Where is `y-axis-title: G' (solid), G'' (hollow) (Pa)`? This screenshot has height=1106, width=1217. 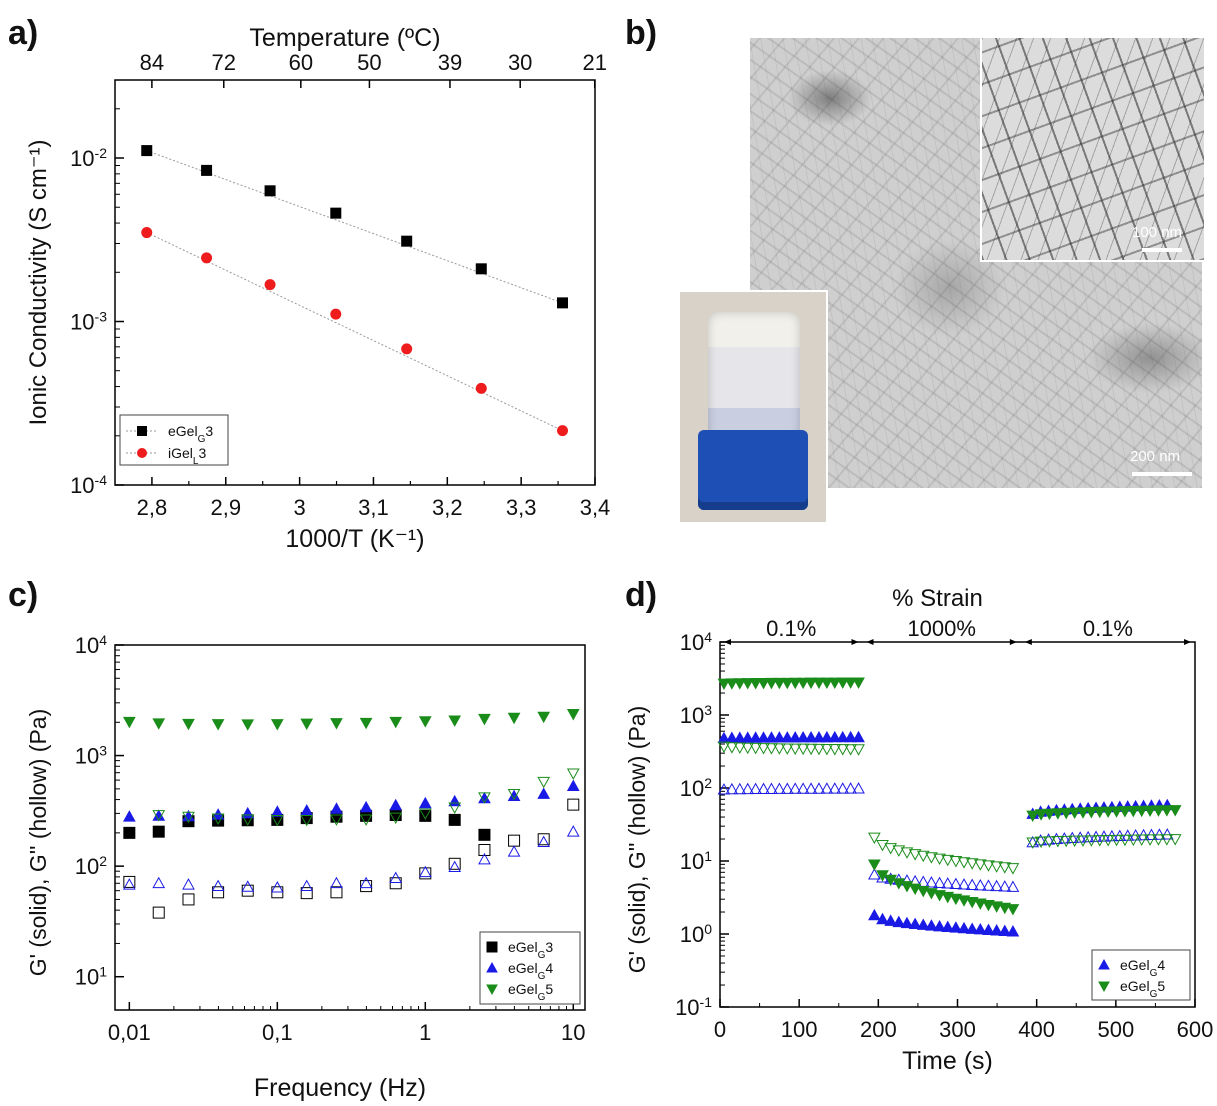 y-axis-title: G' (solid), G'' (hollow) (Pa) is located at coordinates (637, 840).